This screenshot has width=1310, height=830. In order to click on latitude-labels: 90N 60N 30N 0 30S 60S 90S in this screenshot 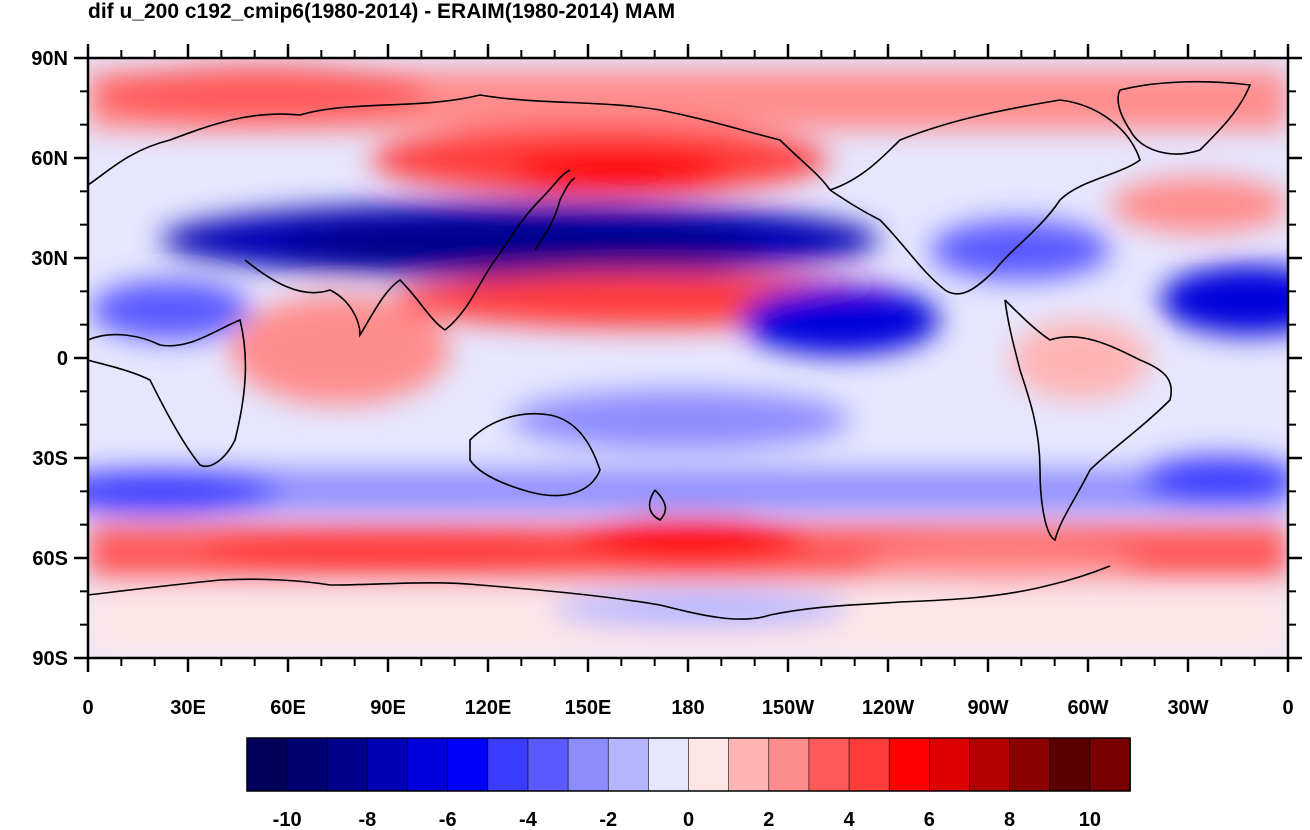, I will do `click(49, 359)`.